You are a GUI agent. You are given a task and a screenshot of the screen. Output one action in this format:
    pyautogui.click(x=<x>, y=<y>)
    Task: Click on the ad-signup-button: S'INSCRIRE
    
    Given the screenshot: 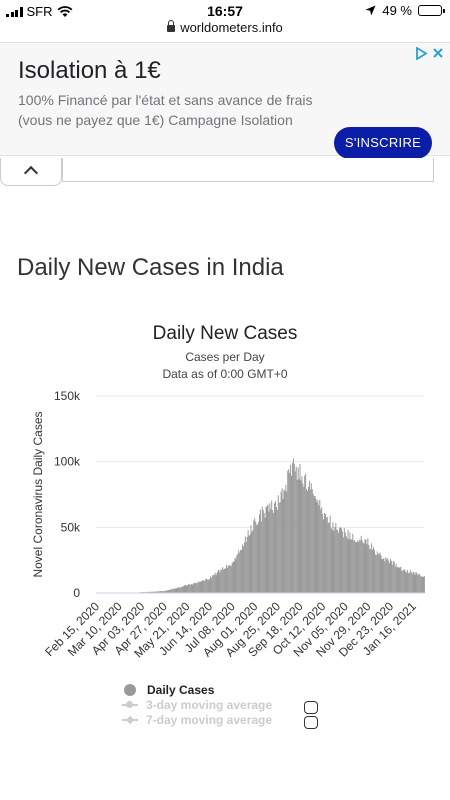 What is the action you would take?
    pyautogui.click(x=383, y=143)
    